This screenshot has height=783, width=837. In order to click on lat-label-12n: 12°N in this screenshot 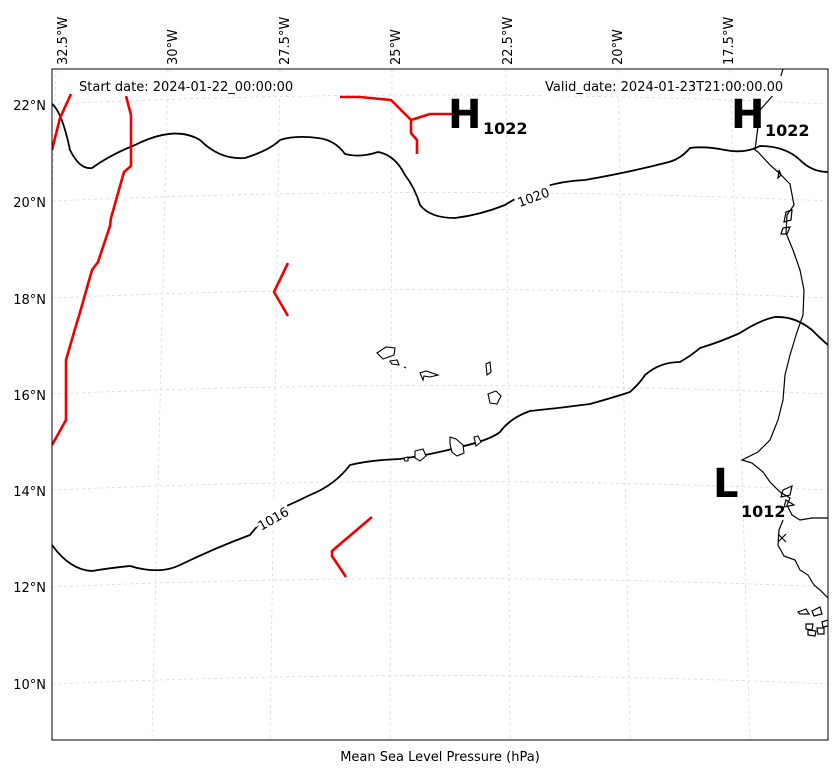, I will do `click(29, 588)`.